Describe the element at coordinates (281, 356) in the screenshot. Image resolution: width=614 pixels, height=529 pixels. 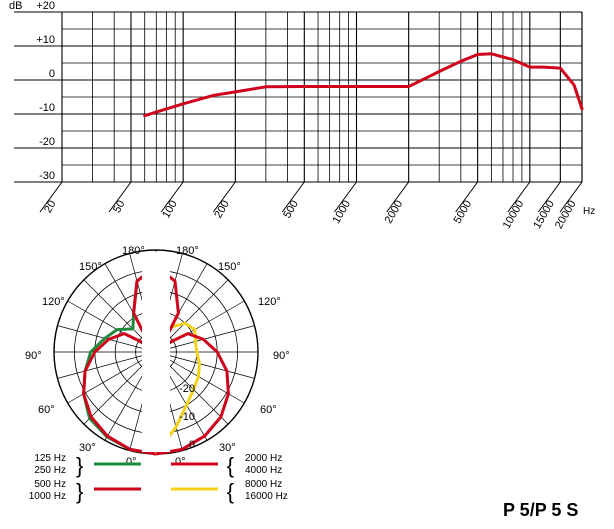
I see `polar-angle-label-right: 90°` at that location.